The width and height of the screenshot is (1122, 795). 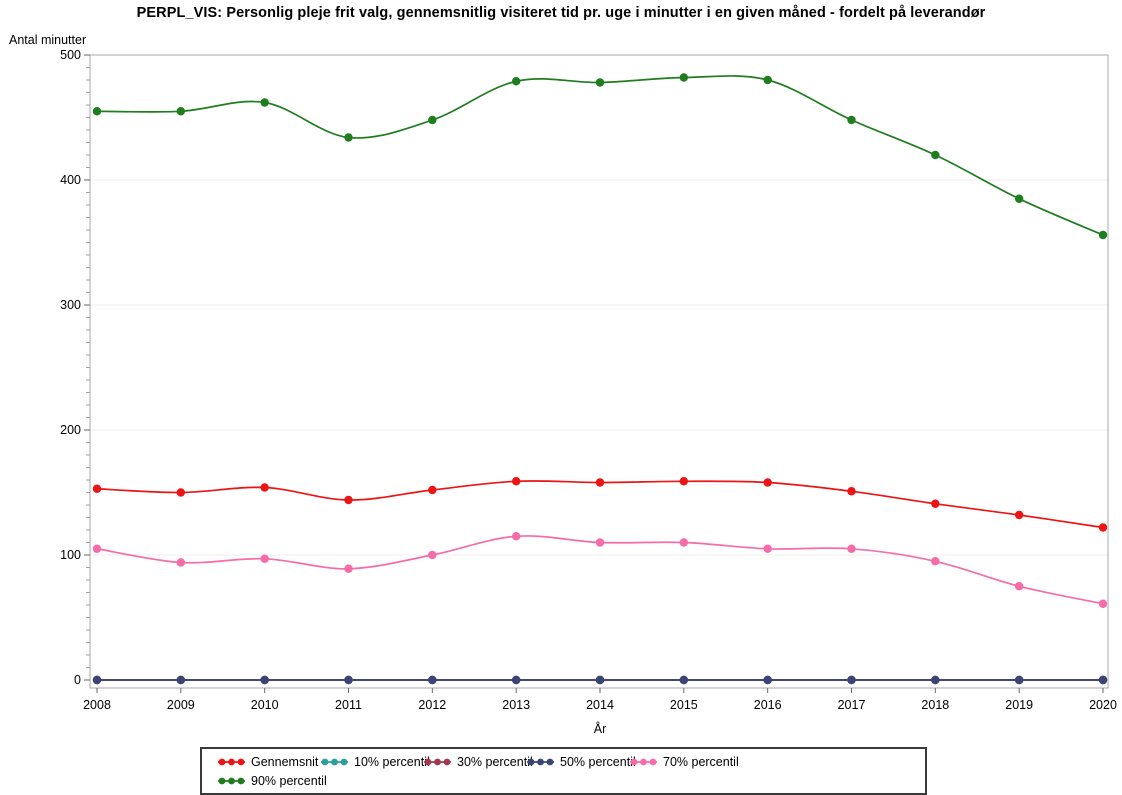 What do you see at coordinates (392, 761) in the screenshot?
I see `legend-label: 10% percentil` at bounding box center [392, 761].